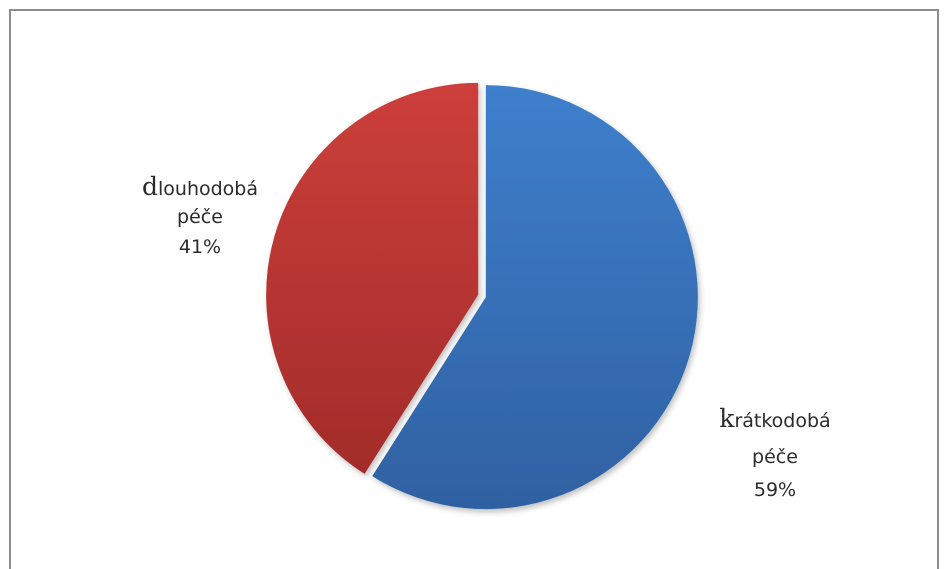 The image size is (947, 569). What do you see at coordinates (200, 217) in the screenshot?
I see `label-dlouhodoba-line2: péče` at bounding box center [200, 217].